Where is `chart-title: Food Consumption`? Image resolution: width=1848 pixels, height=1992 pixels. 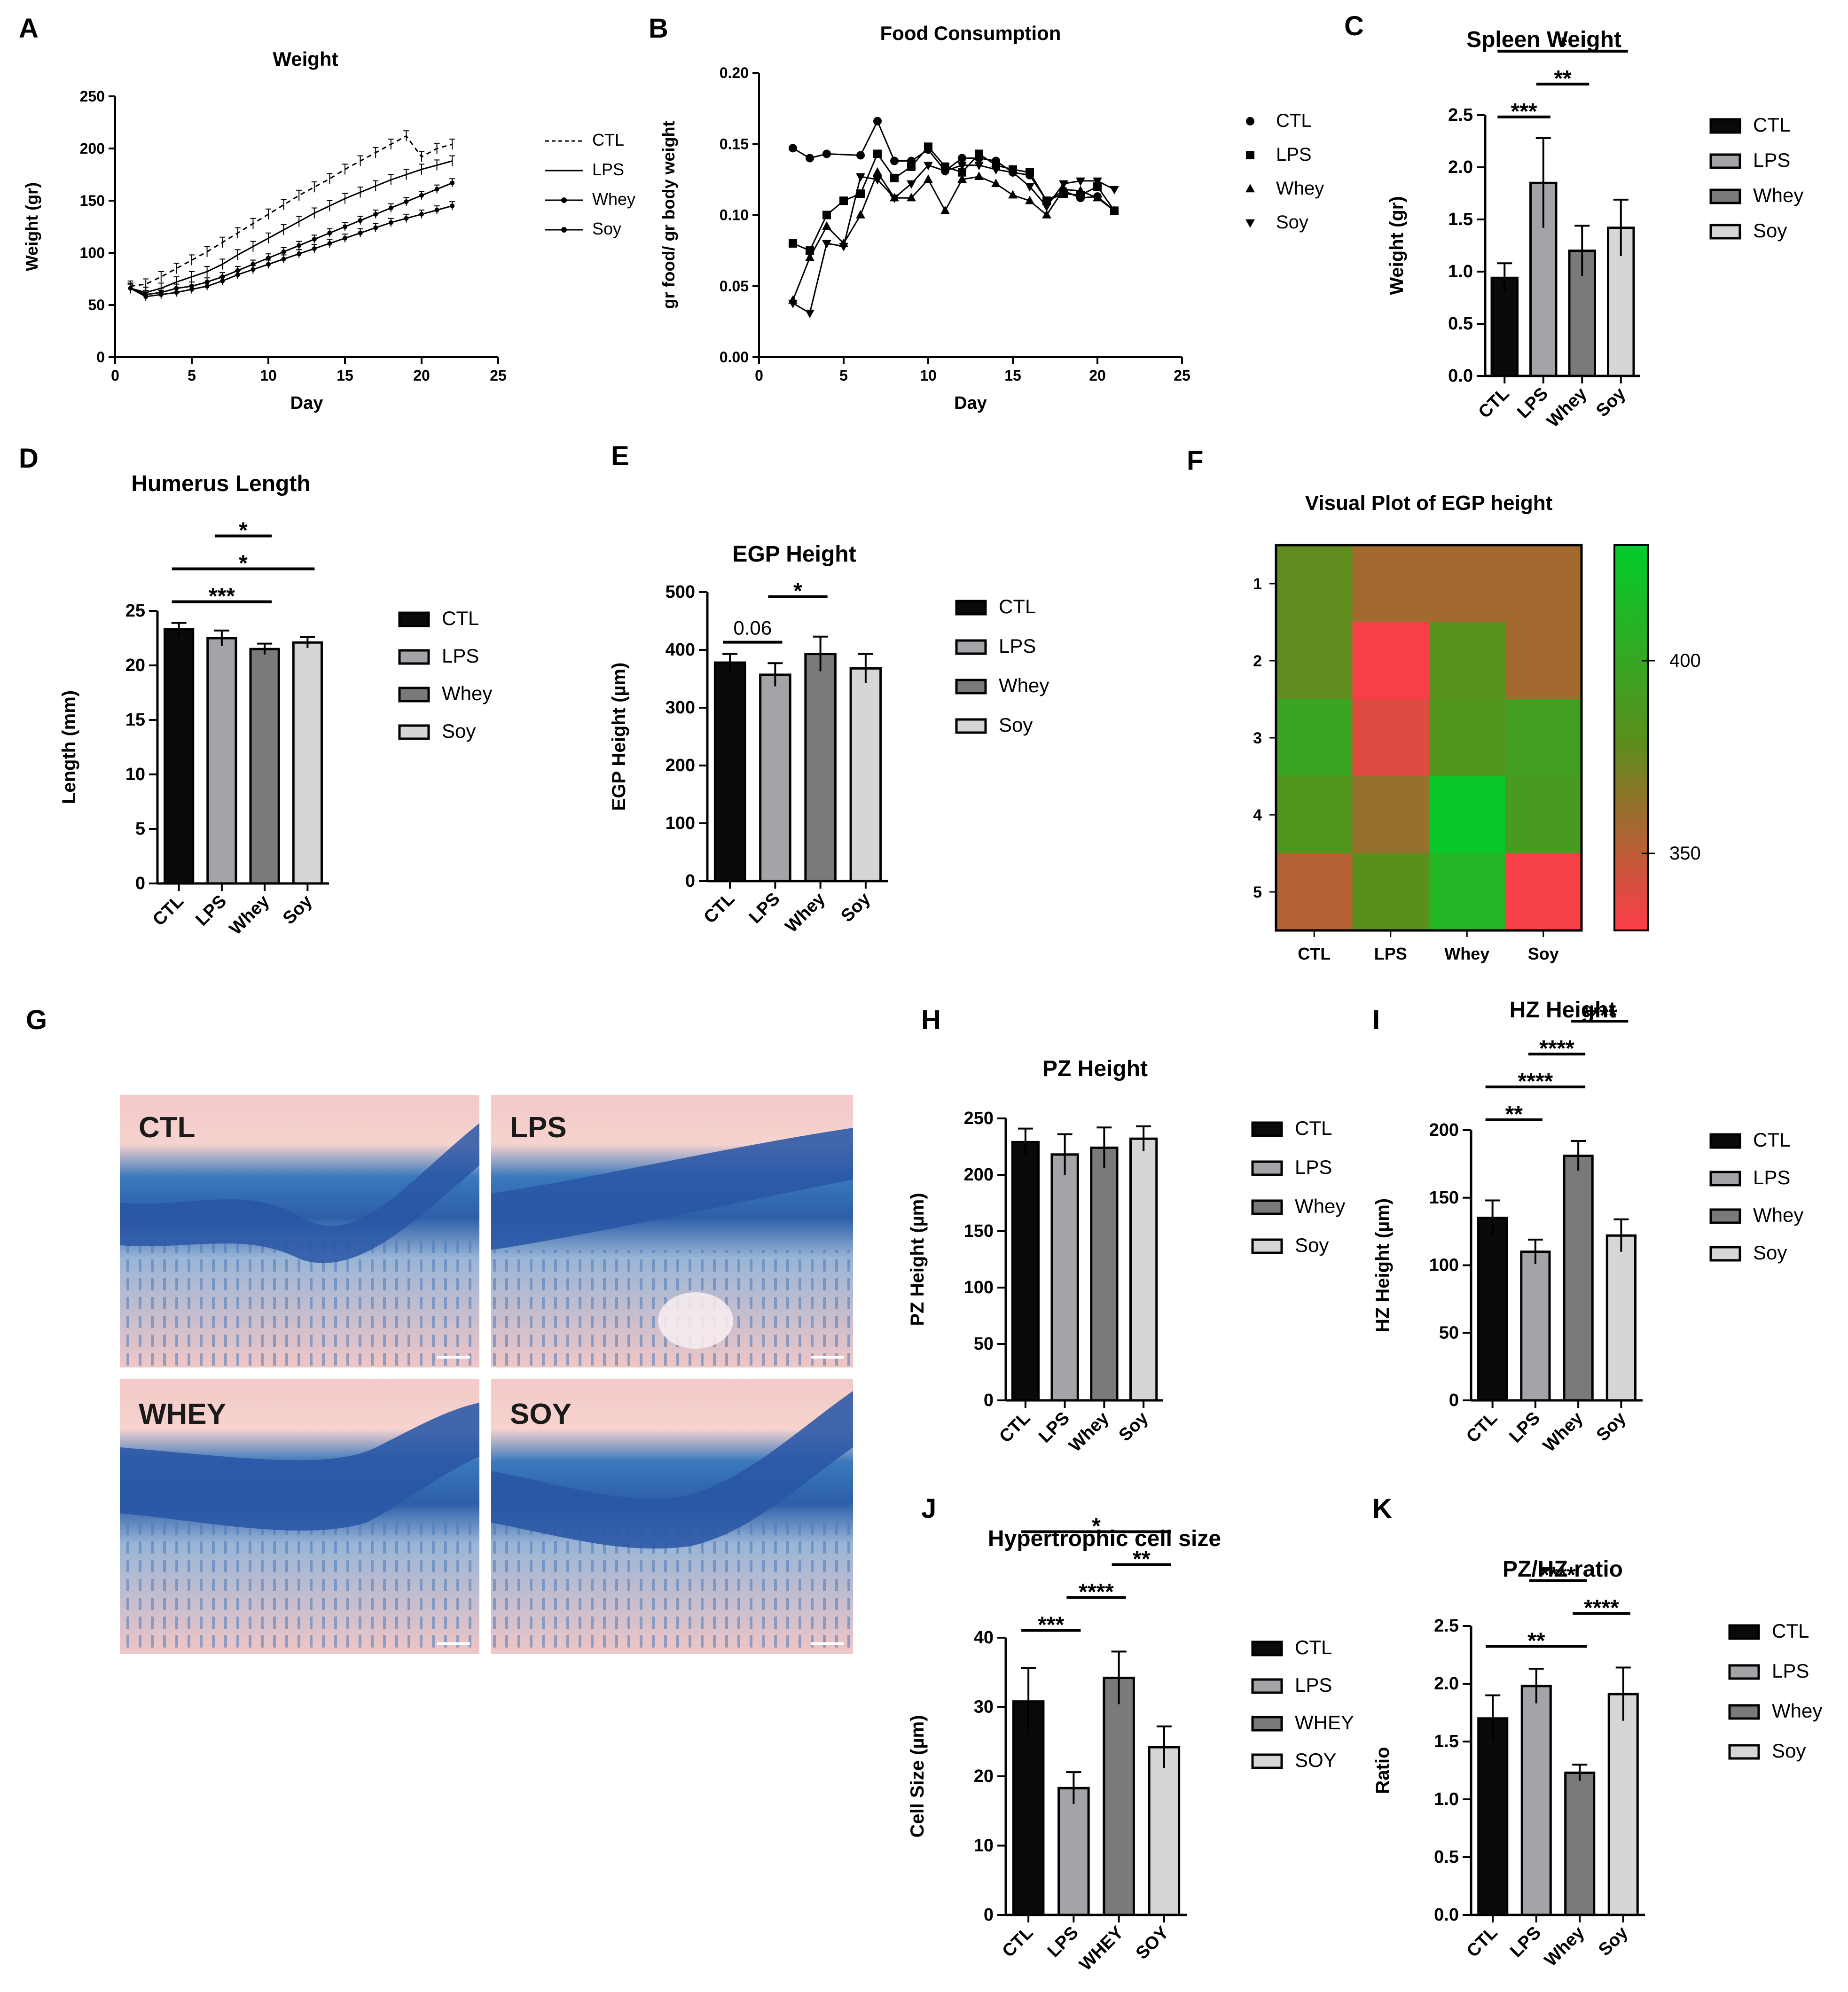 chart-title: Food Consumption is located at coordinates (971, 33).